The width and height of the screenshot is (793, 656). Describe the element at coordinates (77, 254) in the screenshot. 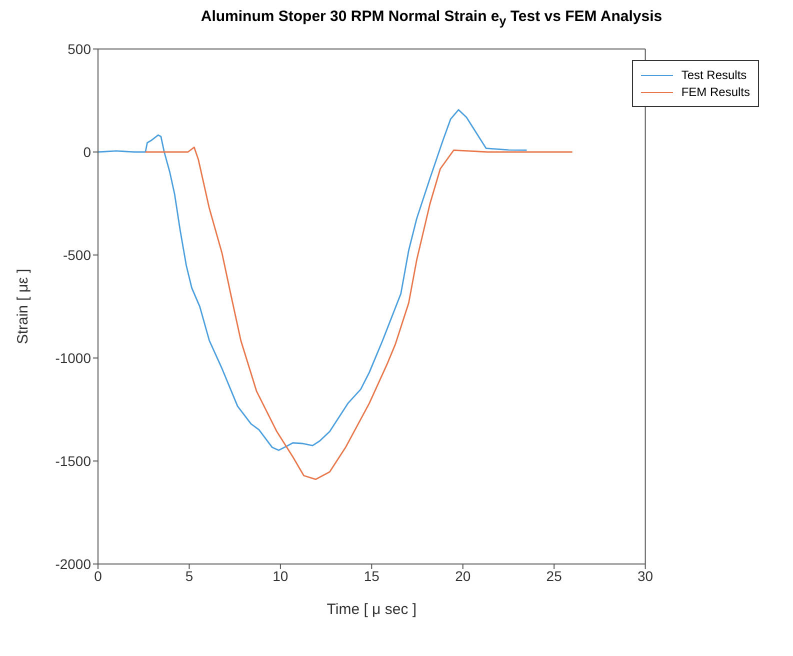

I see `y-tick-label: -500` at that location.